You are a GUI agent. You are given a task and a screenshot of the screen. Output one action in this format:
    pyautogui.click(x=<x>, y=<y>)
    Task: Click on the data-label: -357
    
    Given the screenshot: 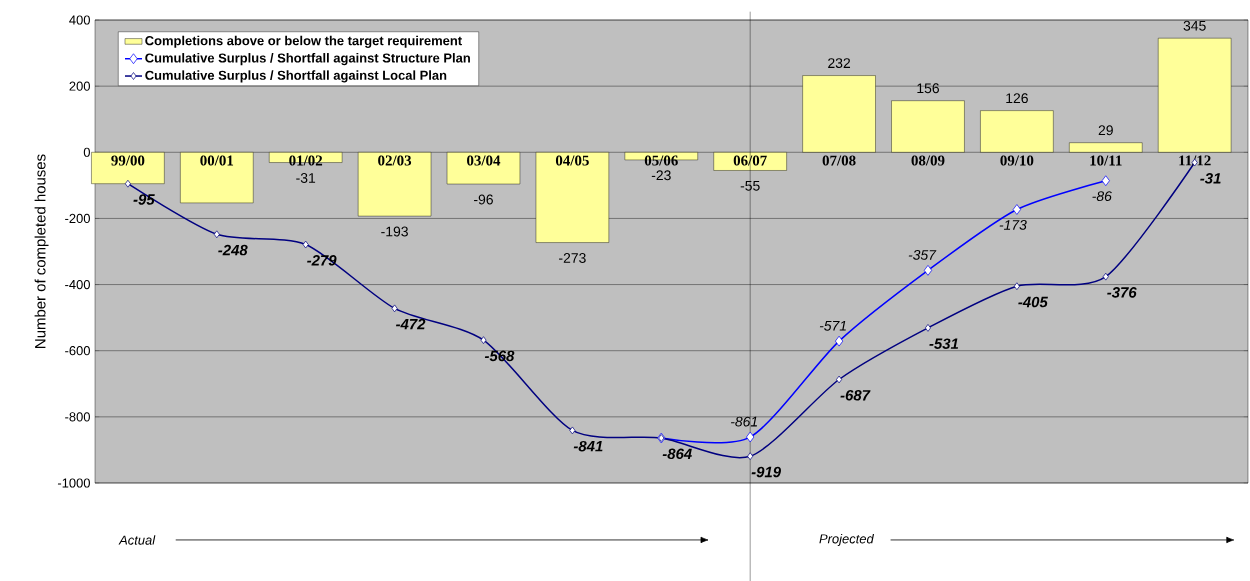 What is the action you would take?
    pyautogui.click(x=922, y=254)
    